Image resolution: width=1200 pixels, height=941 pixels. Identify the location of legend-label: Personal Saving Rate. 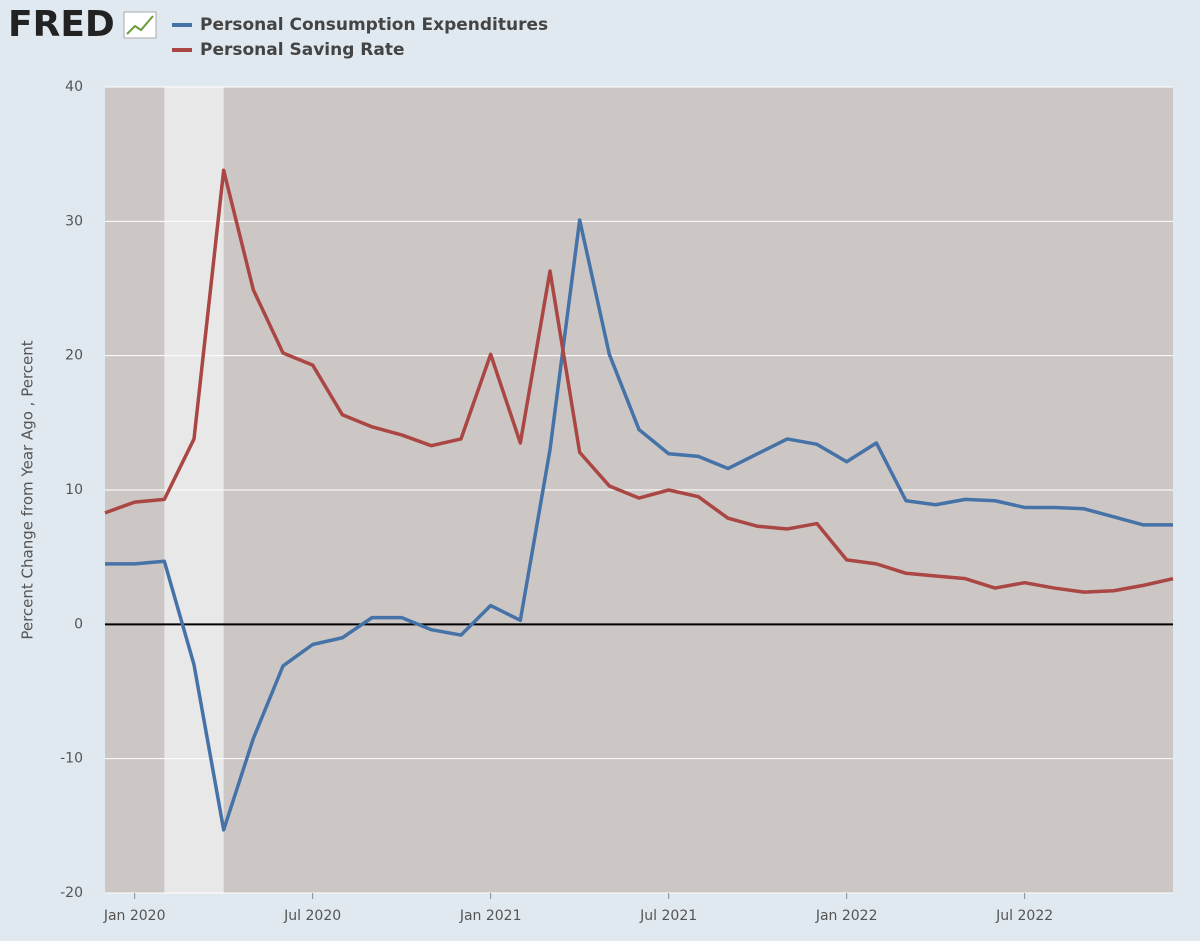
(302, 50).